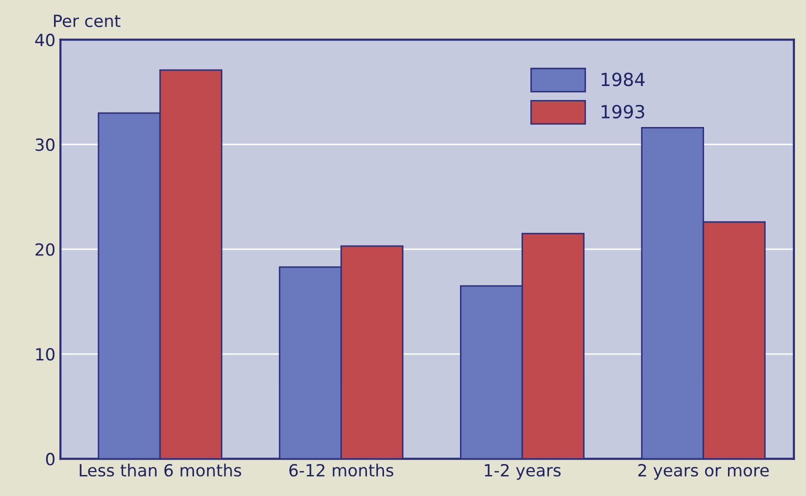 Image resolution: width=806 pixels, height=496 pixels. Describe the element at coordinates (522, 472) in the screenshot. I see `x-tick-label: 1-2 years` at that location.